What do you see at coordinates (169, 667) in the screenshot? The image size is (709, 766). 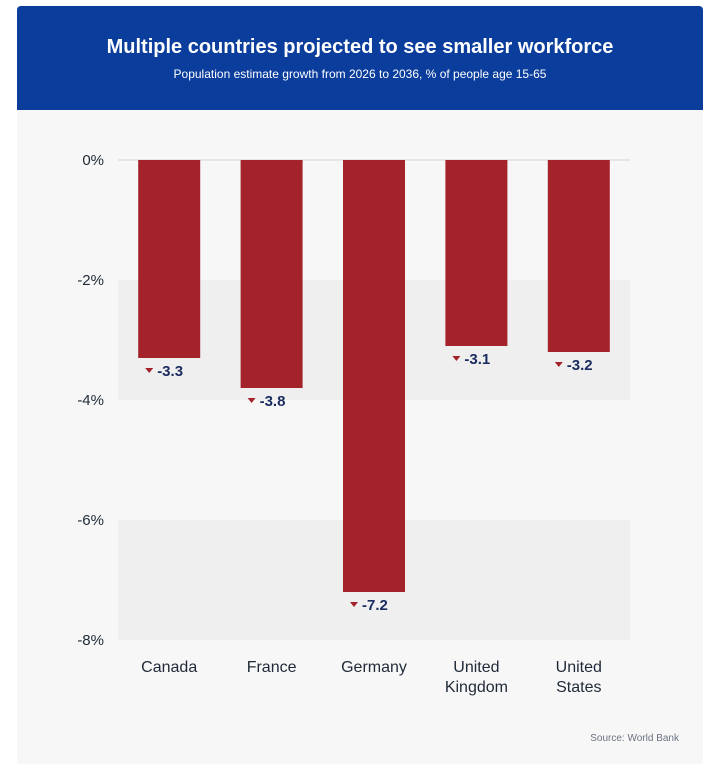 I see `x-tick-label: Canada` at bounding box center [169, 667].